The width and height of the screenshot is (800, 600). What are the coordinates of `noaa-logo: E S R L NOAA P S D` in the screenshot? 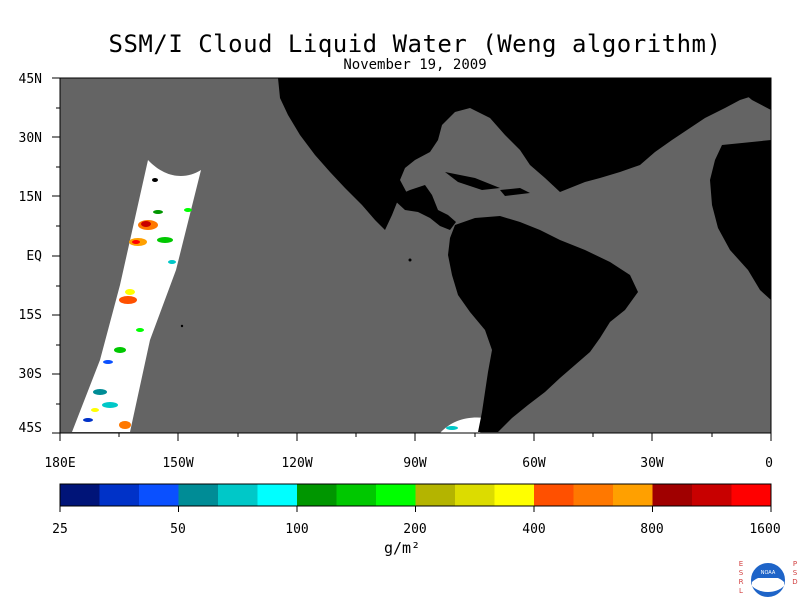 It's located at (766, 580).